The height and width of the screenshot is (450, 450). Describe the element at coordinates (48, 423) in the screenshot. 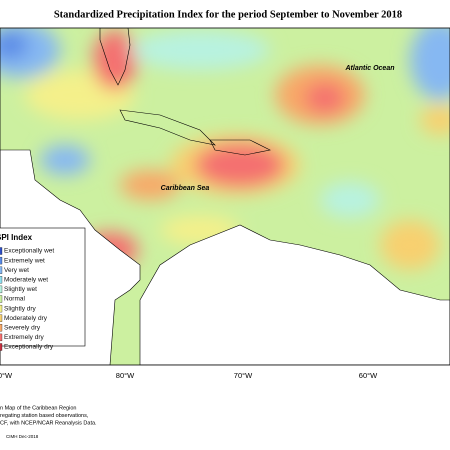

I see `note: CF, with NCEP/NCAR Reanalysis Data.` at that location.